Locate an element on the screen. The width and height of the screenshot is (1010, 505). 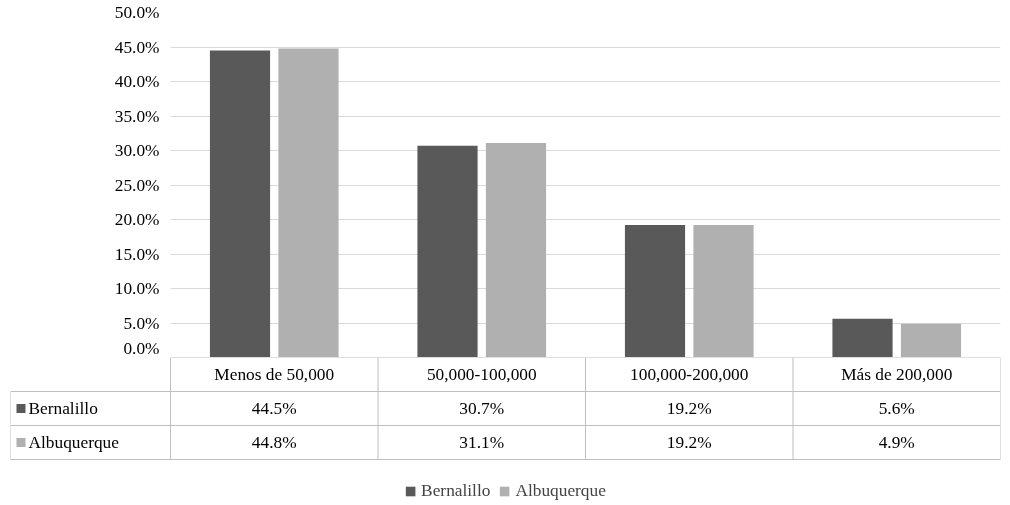
x-tick-label: Más de 200,000 is located at coordinates (897, 374).